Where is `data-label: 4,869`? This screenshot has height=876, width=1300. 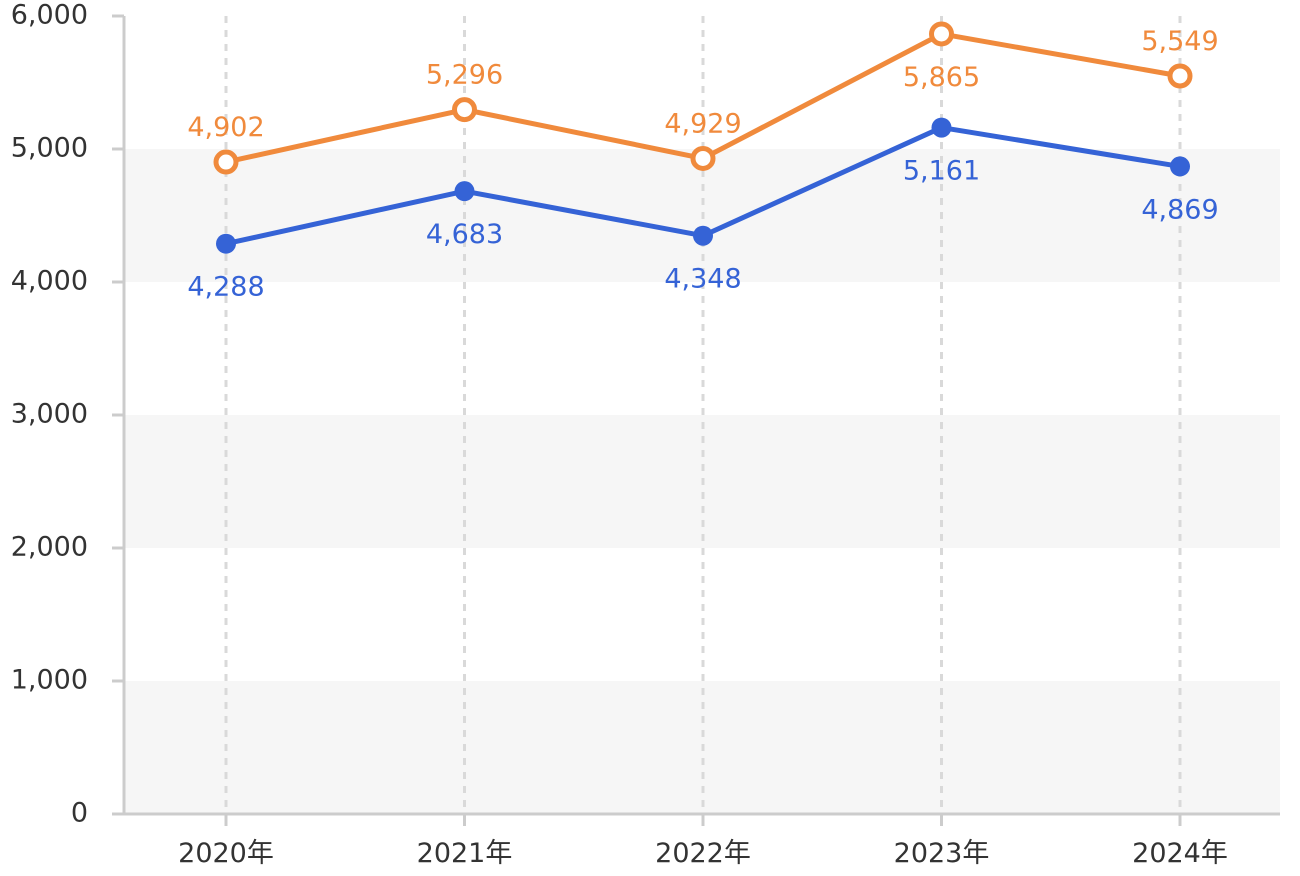 data-label: 4,869 is located at coordinates (1179, 209).